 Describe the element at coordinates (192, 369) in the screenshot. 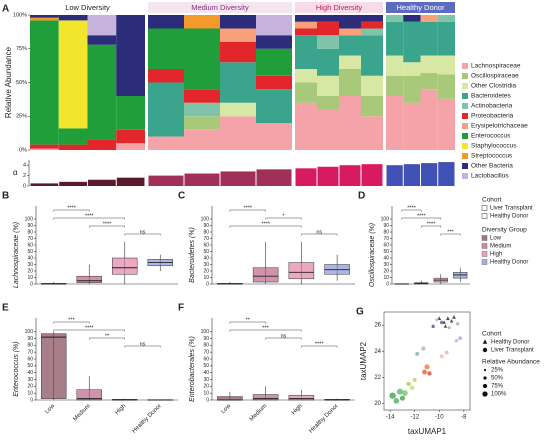

I see `y-axis-label: Enterobacterales (%)` at that location.